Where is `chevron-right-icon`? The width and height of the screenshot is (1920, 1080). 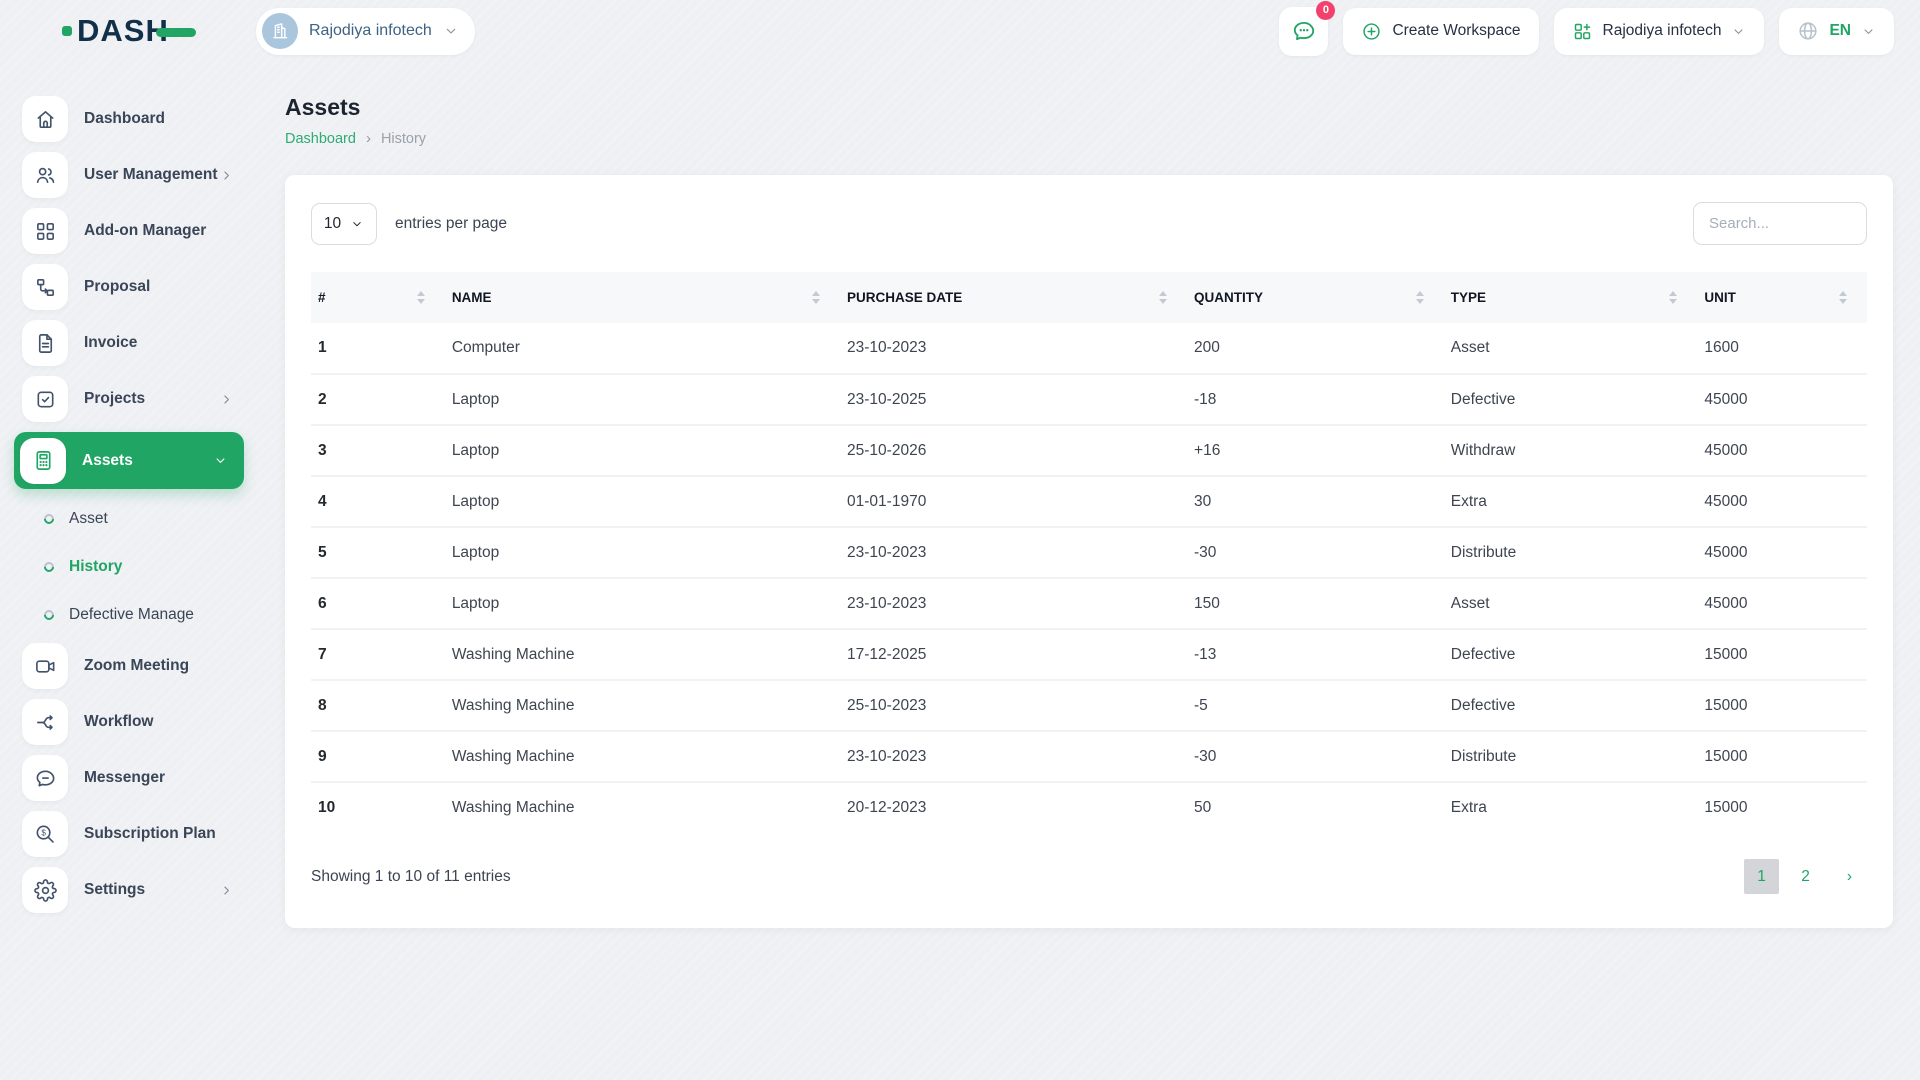
chevron-right-icon is located at coordinates (226, 890).